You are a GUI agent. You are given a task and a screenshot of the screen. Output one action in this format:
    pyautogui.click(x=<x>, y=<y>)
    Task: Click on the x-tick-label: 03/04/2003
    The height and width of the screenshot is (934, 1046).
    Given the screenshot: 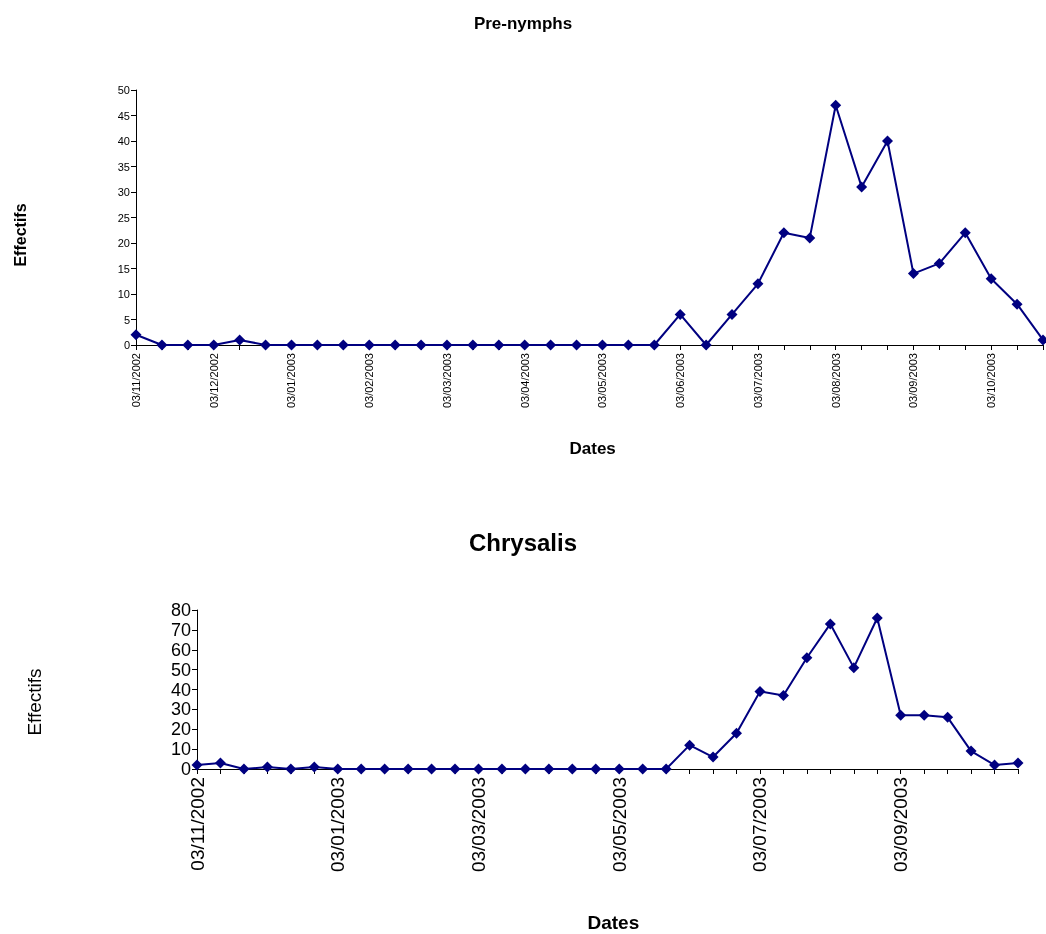 What is the action you would take?
    pyautogui.click(x=524, y=381)
    